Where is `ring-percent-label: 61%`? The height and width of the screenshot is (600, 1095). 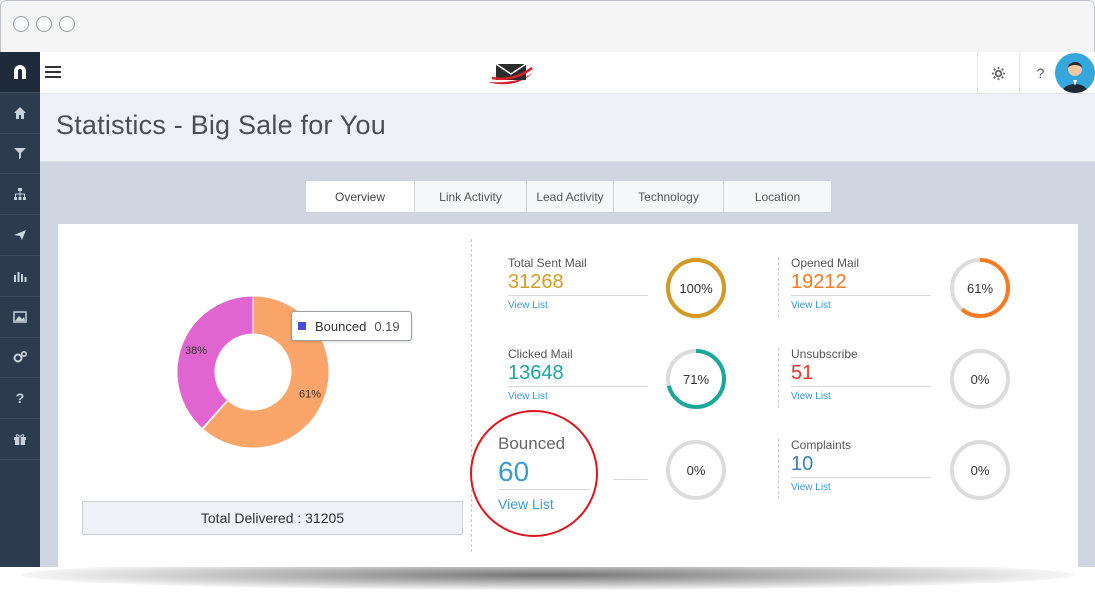 ring-percent-label: 61% is located at coordinates (980, 288).